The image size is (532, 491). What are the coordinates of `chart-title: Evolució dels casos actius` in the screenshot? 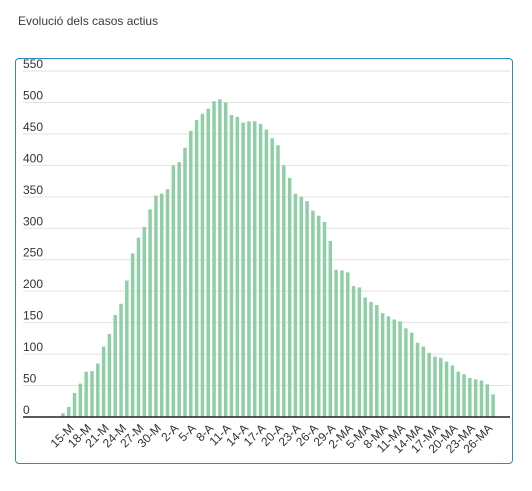 It's located at (88, 21).